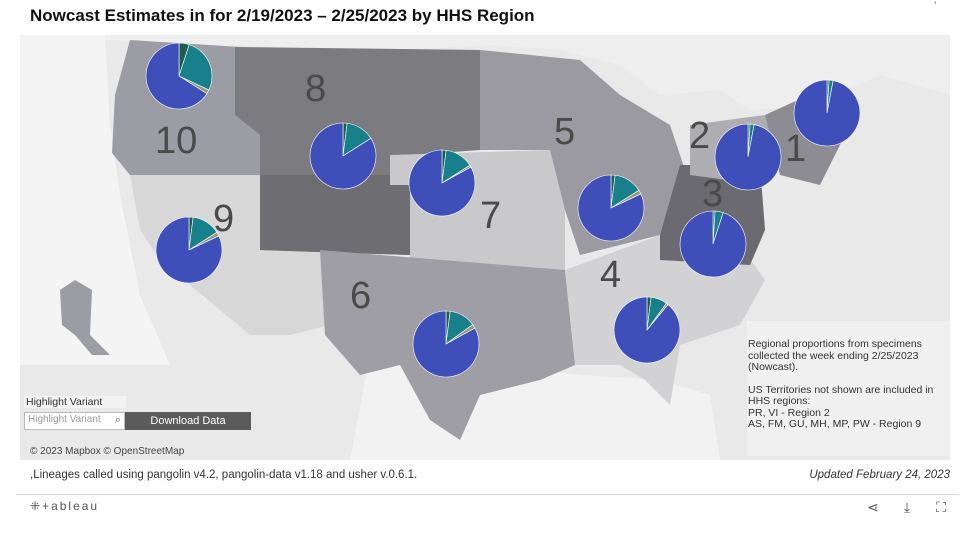 The width and height of the screenshot is (975, 533). Describe the element at coordinates (907, 507) in the screenshot. I see `download-icon: ⤓` at that location.